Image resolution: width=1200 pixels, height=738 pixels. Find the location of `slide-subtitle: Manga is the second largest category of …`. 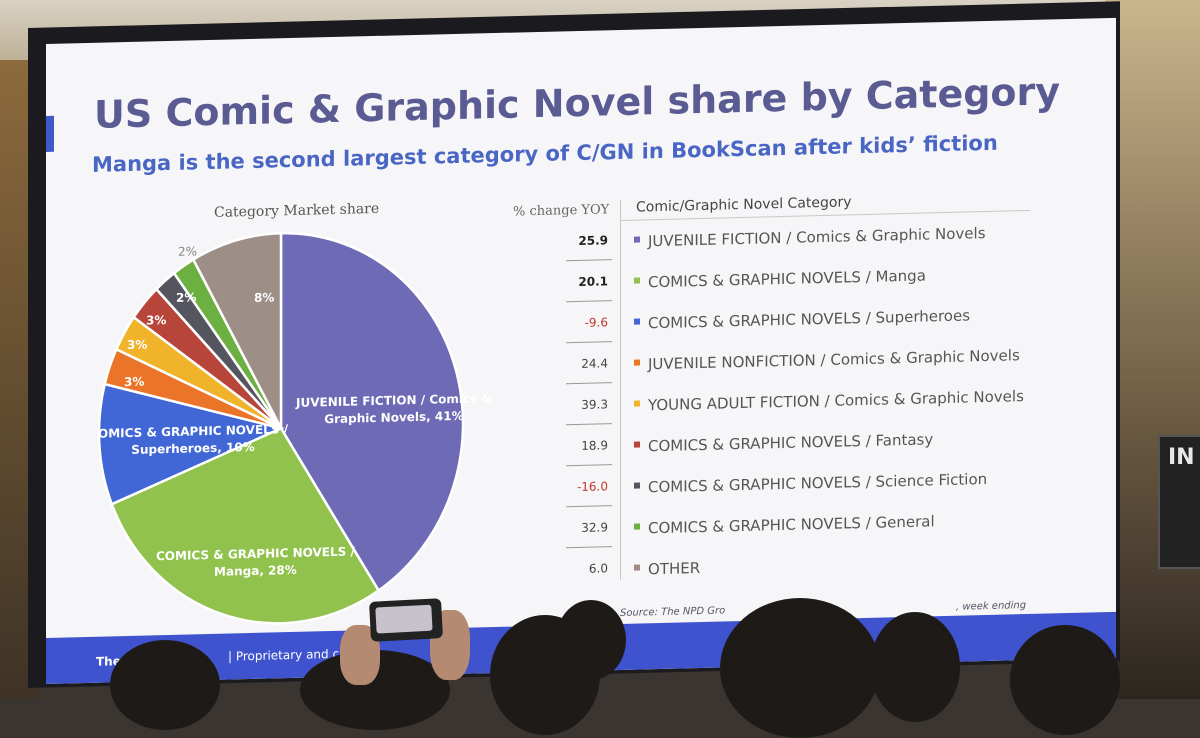

slide-subtitle: Manga is the second largest category of … is located at coordinates (545, 153).